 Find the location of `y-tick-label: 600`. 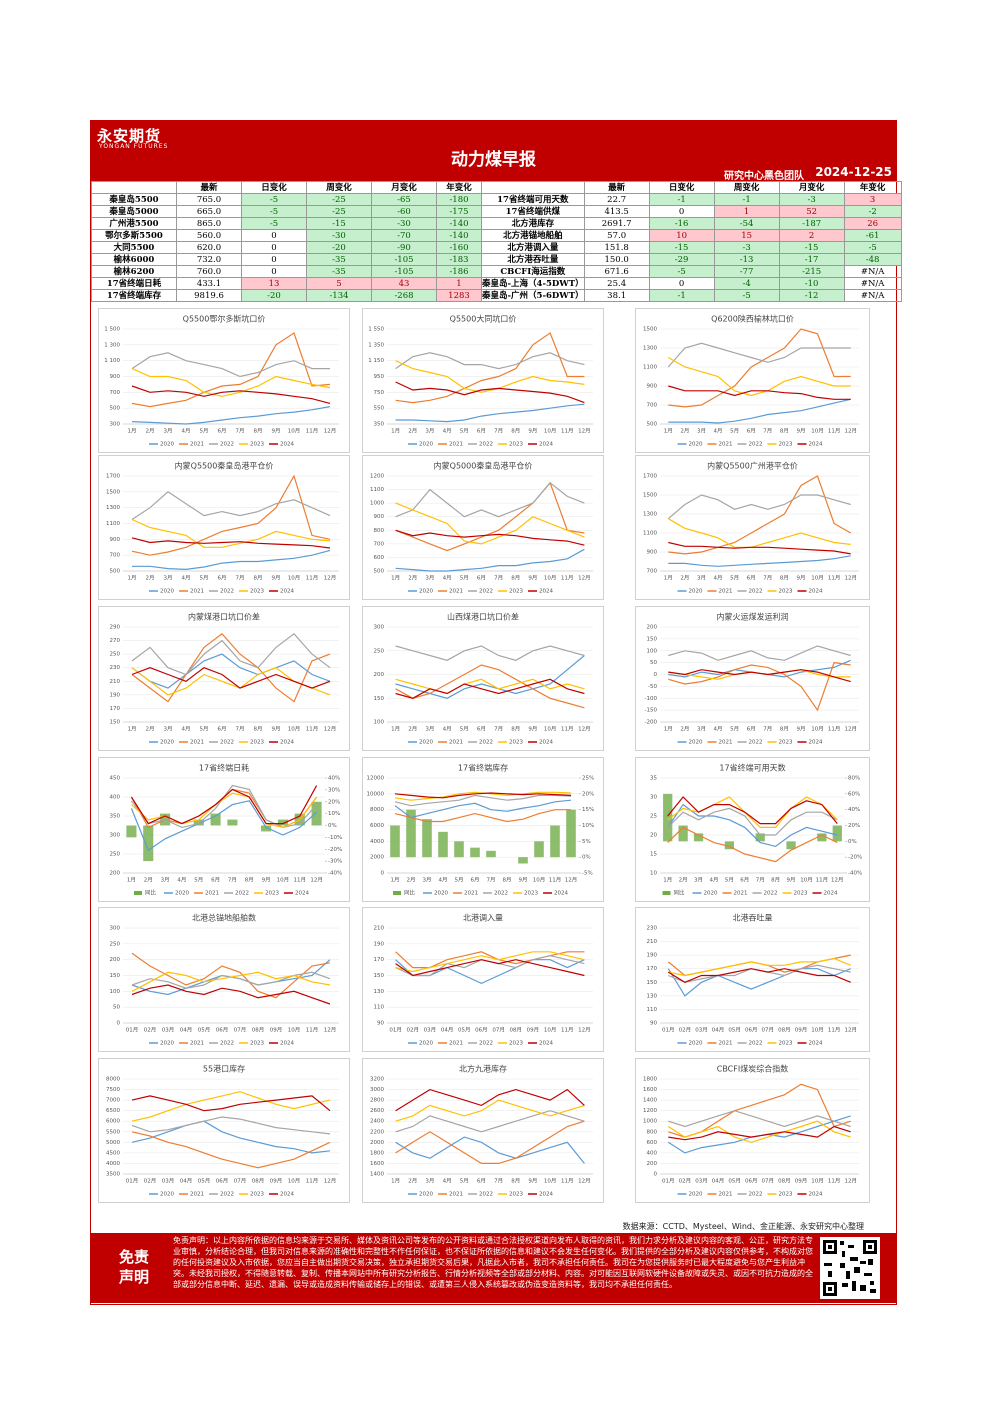

y-tick-label: 600 is located at coordinates (652, 1143).